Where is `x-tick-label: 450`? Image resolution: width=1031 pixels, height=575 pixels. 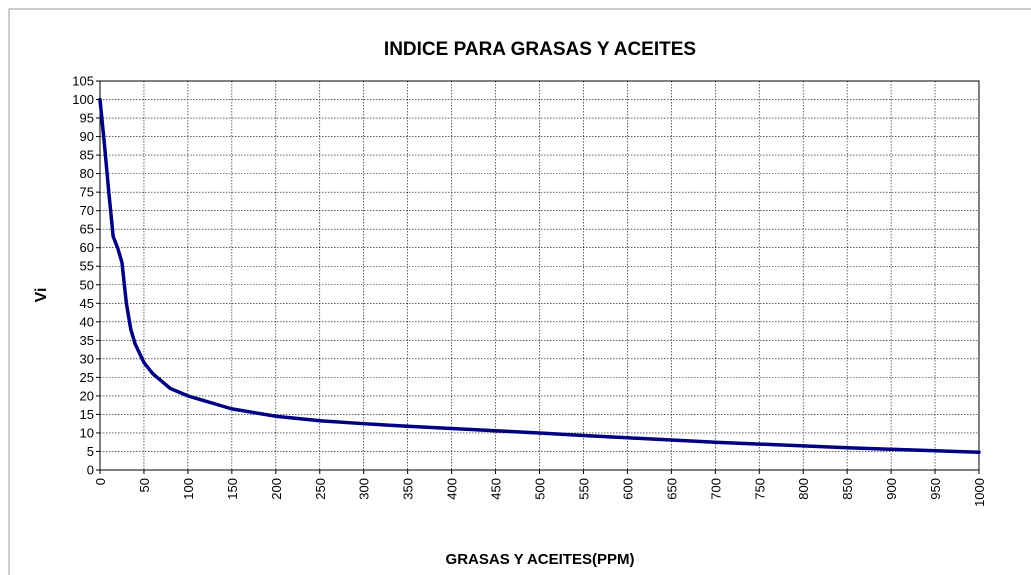
x-tick-label: 450 is located at coordinates (496, 489).